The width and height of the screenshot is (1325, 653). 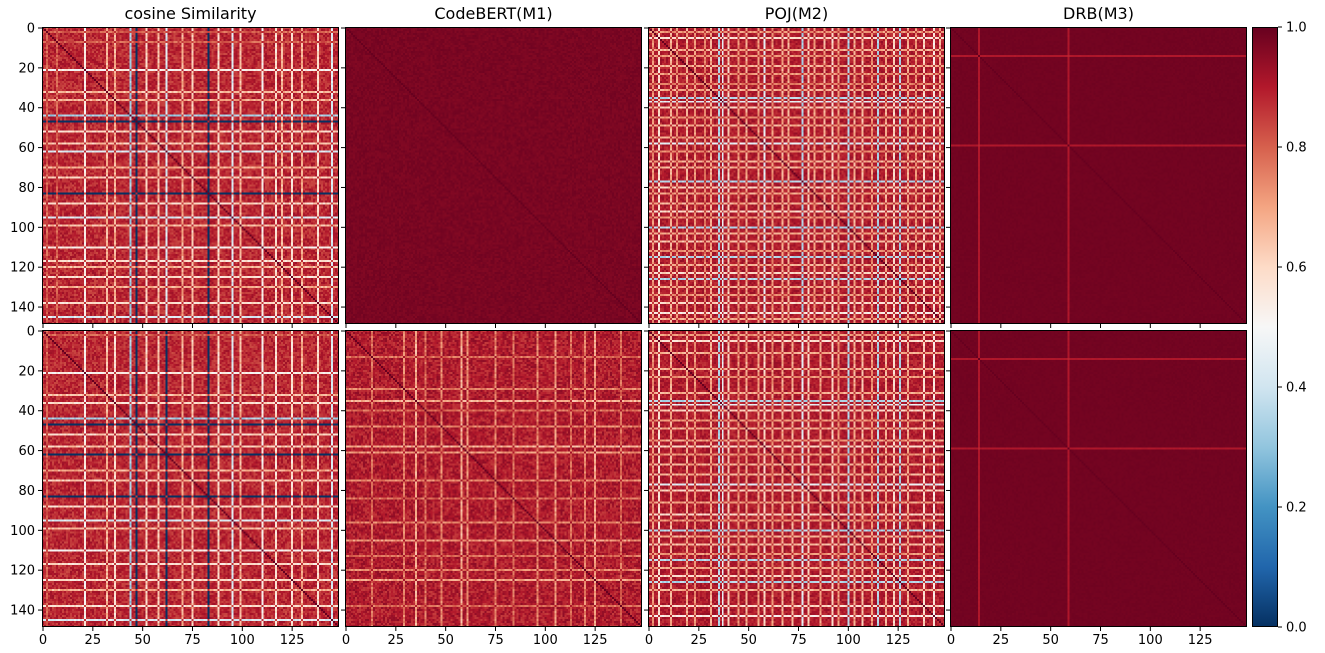 I want to click on heatmap-panel: DRB(M3), so click(x=1096, y=166).